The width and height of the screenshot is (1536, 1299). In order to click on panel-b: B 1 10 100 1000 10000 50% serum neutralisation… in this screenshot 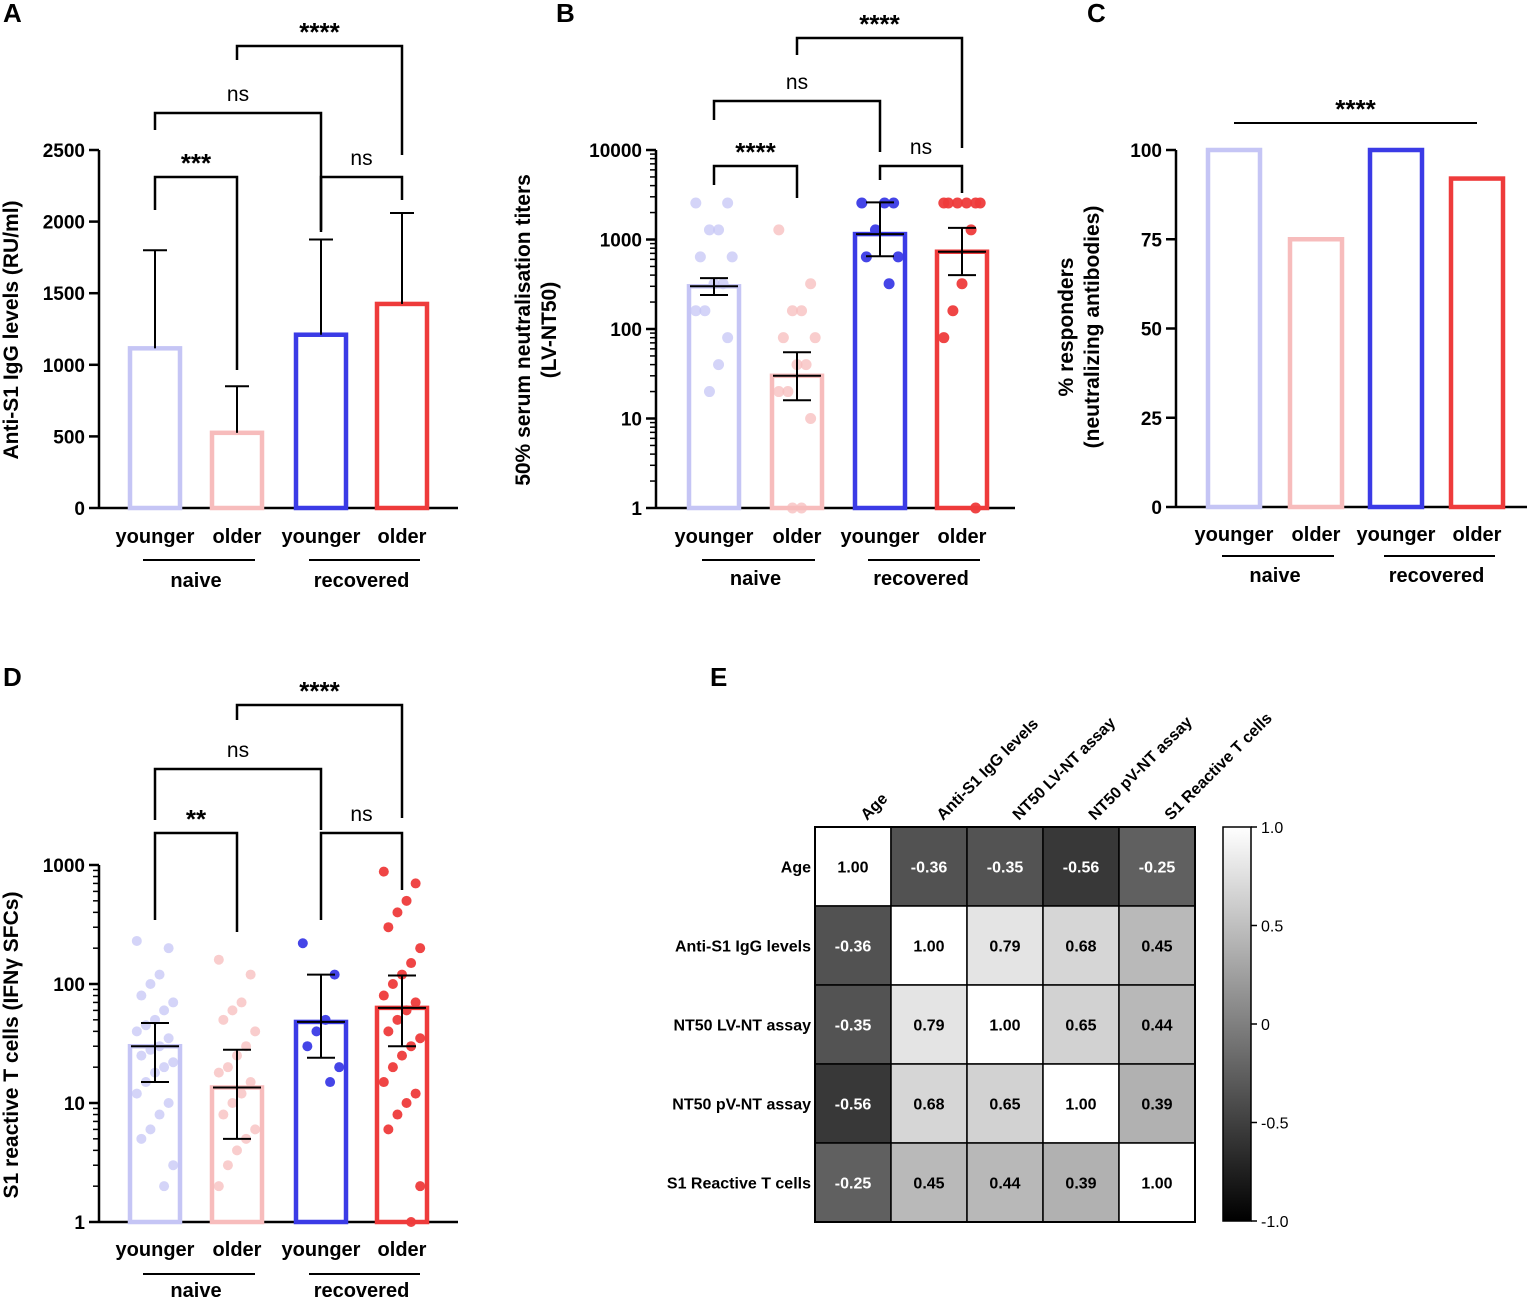, I will do `click(763, 295)`.